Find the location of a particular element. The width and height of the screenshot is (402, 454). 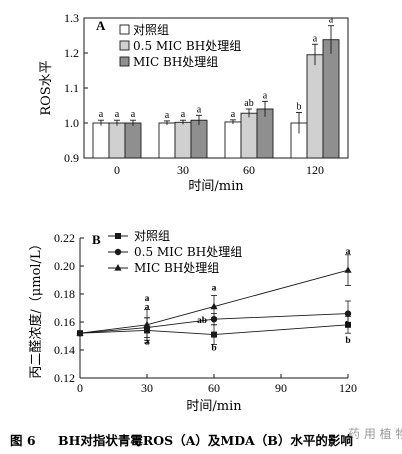

y-tick-label: 1.0 is located at coordinates (71, 123).